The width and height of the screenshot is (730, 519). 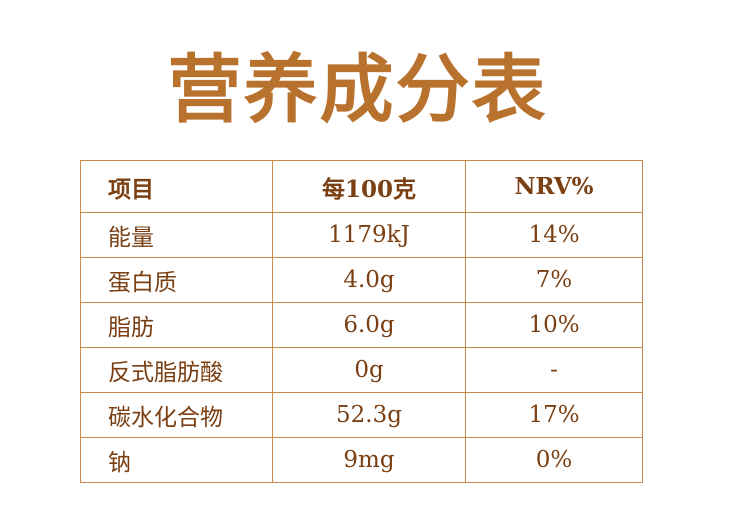 What do you see at coordinates (176, 460) in the screenshot?
I see `table-cell: 钠` at bounding box center [176, 460].